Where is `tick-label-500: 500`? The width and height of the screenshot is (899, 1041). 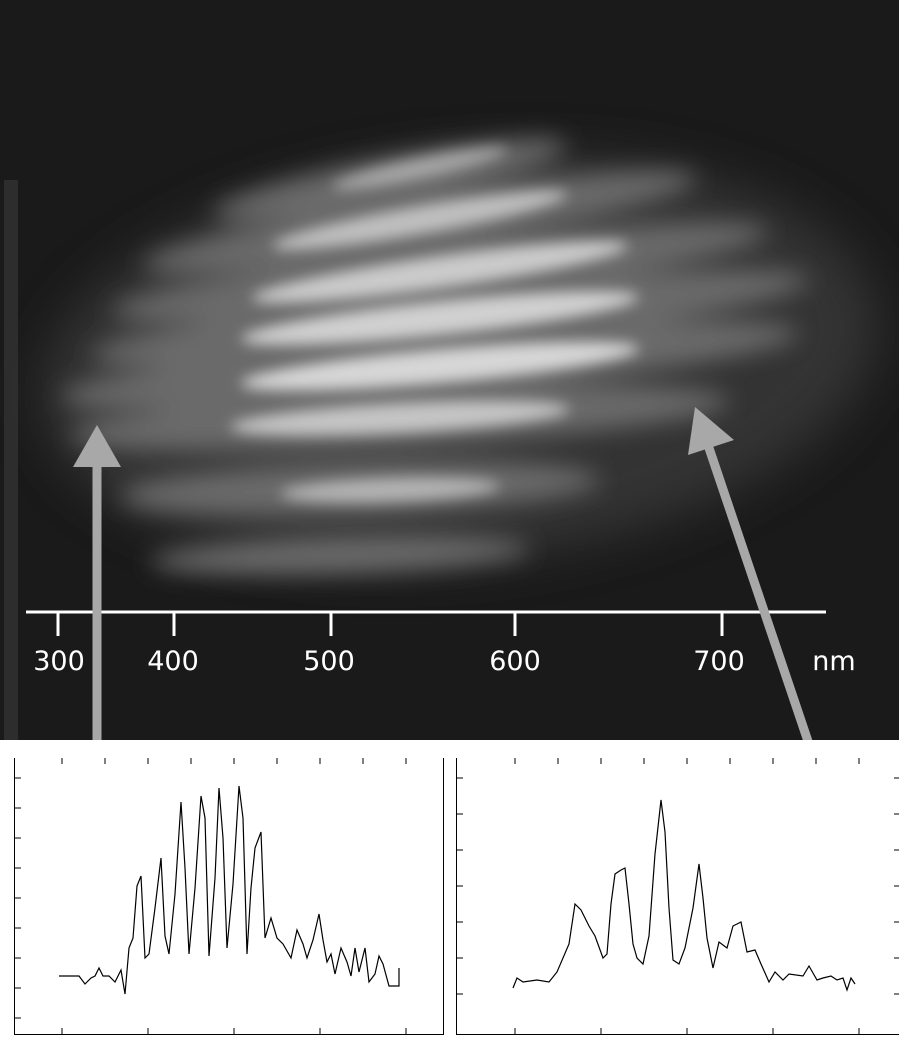
tick-label-500: 500 is located at coordinates (329, 661).